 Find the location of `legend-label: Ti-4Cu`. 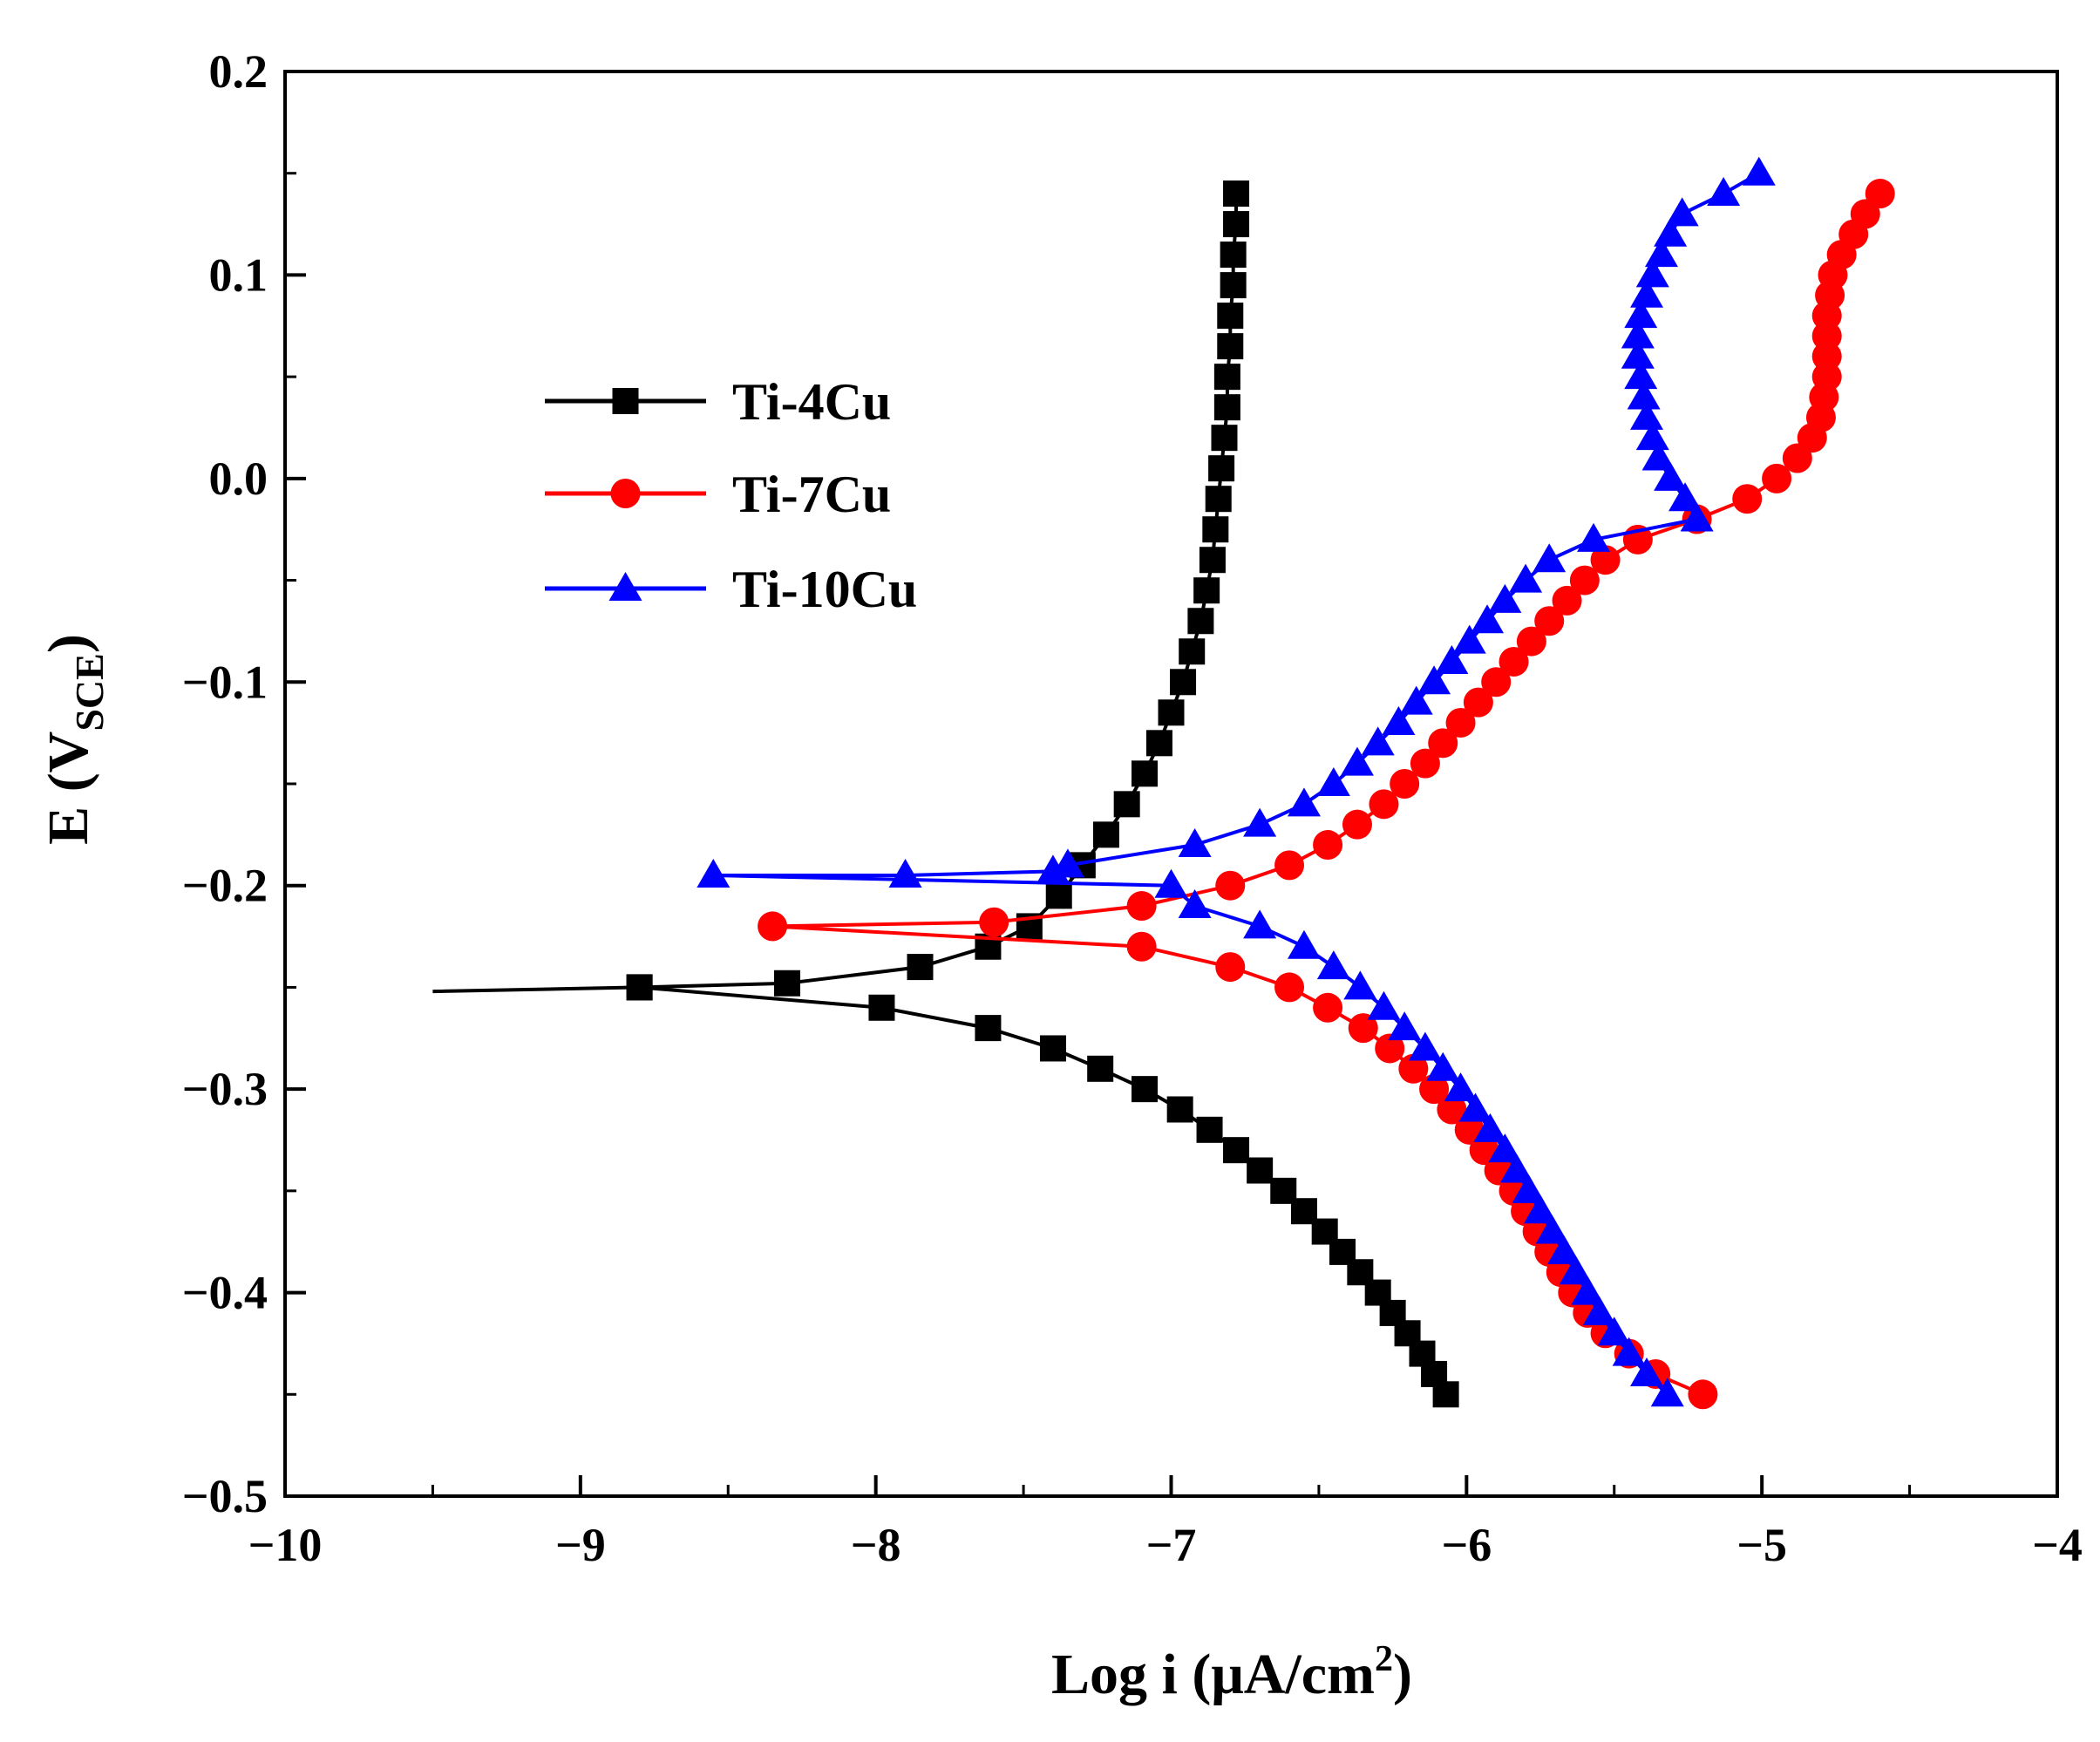

legend-label: Ti-4Cu is located at coordinates (812, 402).